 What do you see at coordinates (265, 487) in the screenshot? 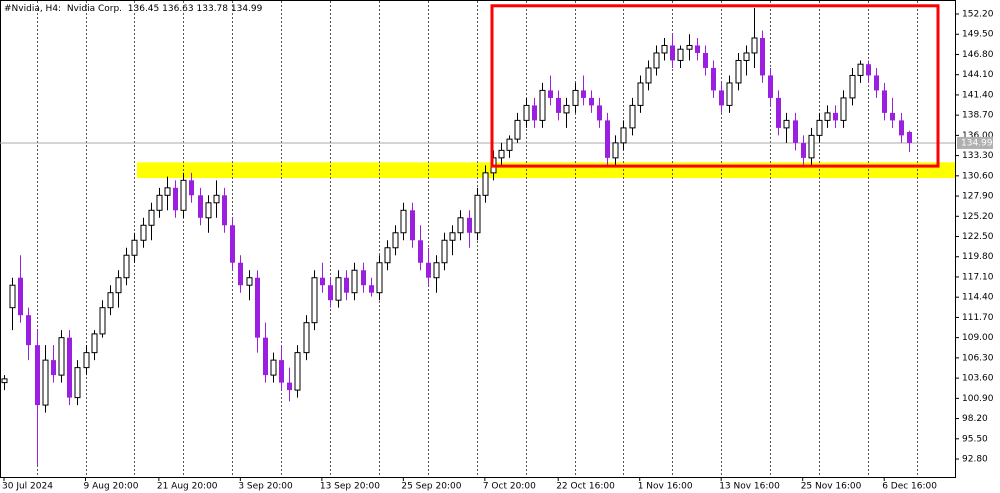
I see `x-tick-label: 3 Sep 20:00` at bounding box center [265, 487].